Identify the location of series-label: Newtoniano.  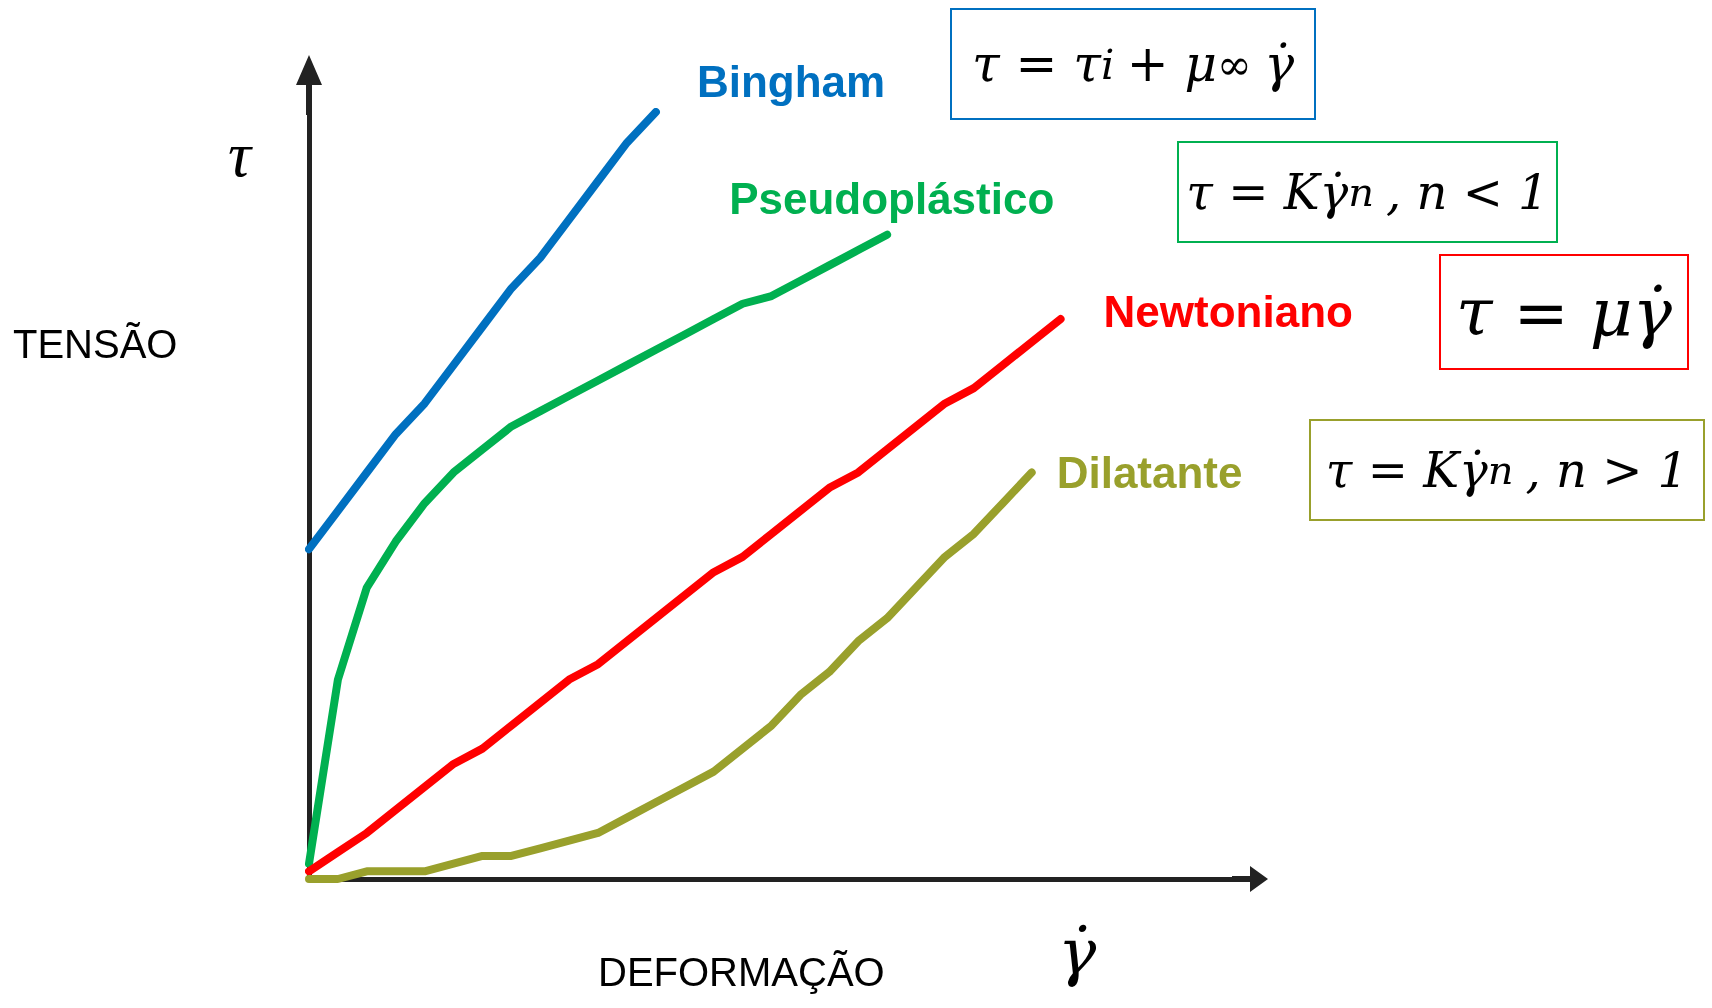
(1228, 311).